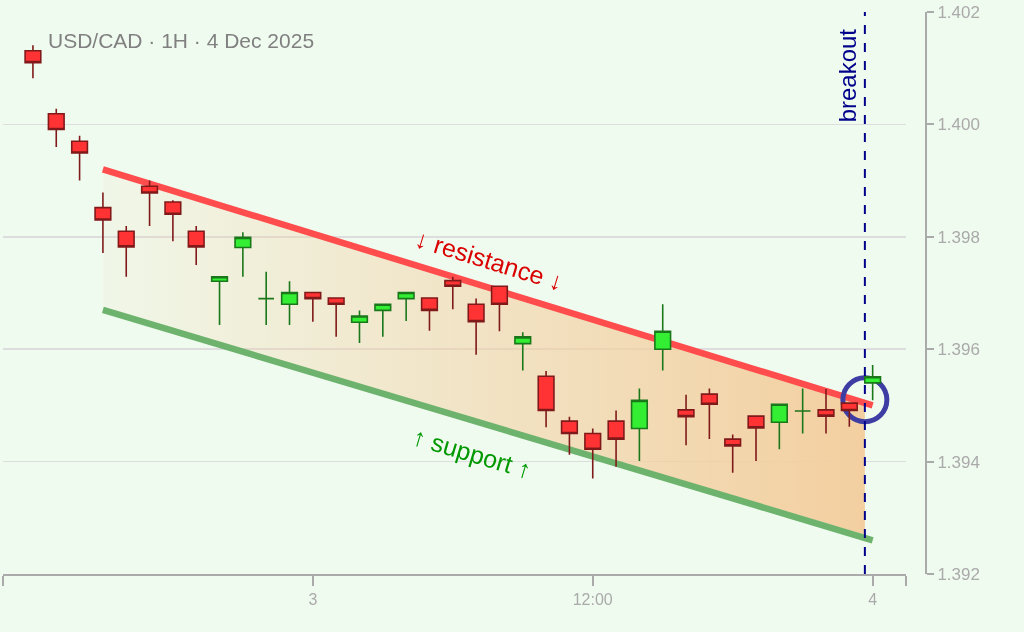 The height and width of the screenshot is (632, 1024). What do you see at coordinates (958, 574) in the screenshot?
I see `y-tick-label: 1.392` at bounding box center [958, 574].